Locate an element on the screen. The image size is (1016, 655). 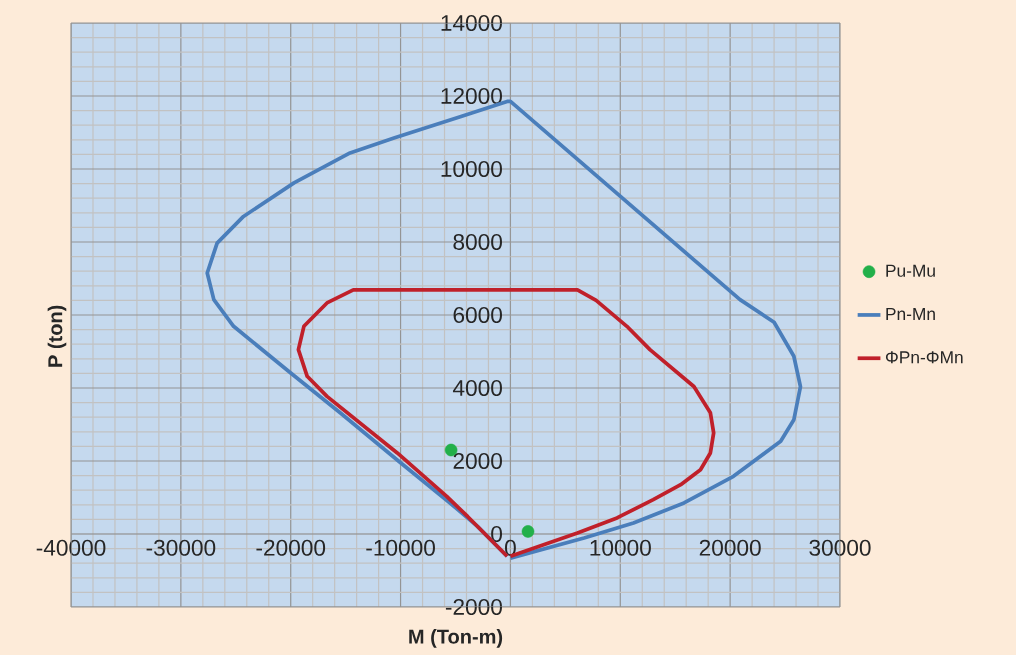
y-axis-title: P (ton) is located at coordinates (57, 336).